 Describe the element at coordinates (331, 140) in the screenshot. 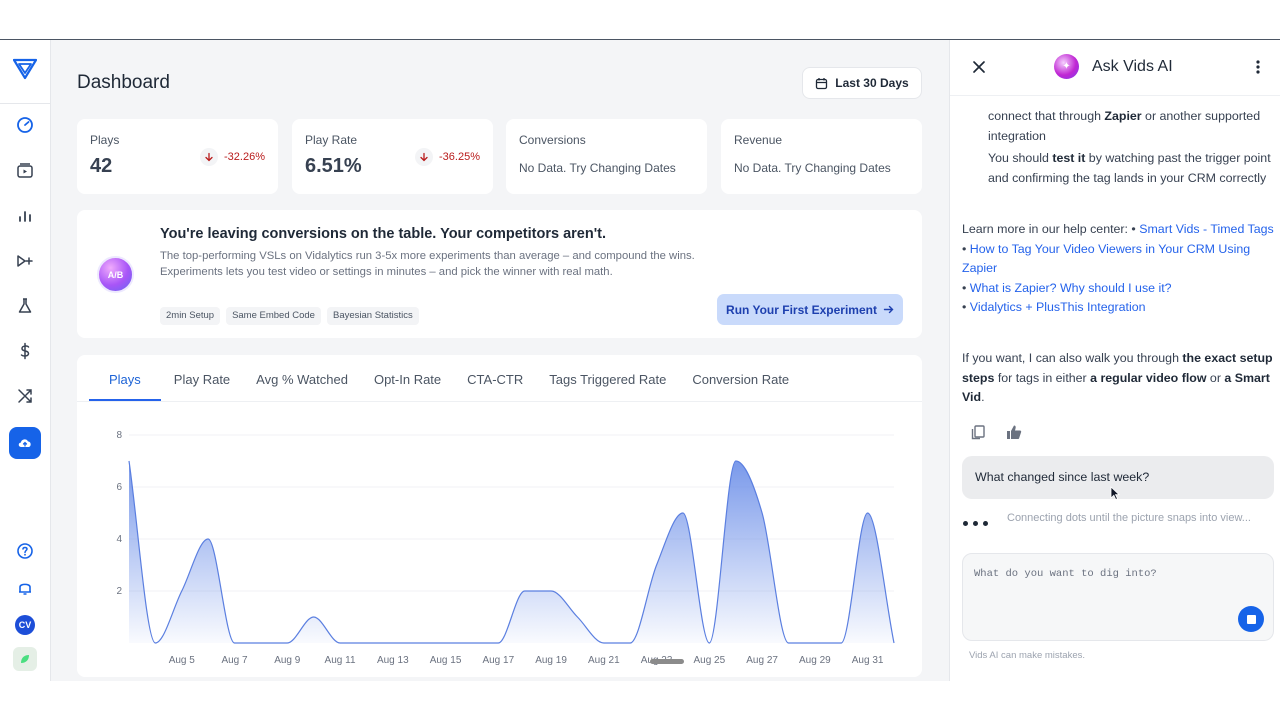

I see `stat-label: Play Rate` at that location.